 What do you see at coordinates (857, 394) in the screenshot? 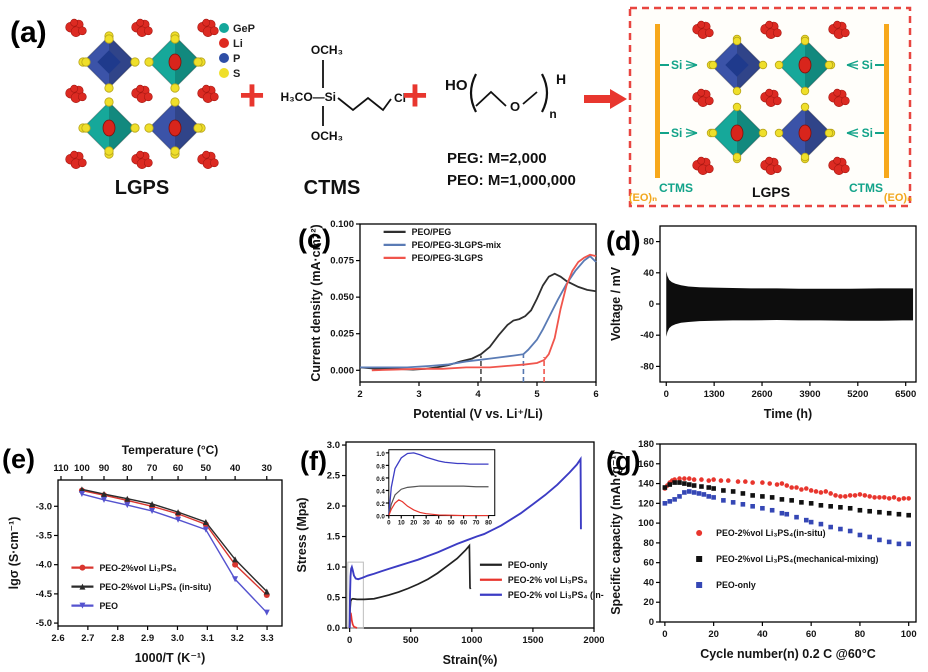
I see `x-tick-label: 5200` at bounding box center [857, 394].